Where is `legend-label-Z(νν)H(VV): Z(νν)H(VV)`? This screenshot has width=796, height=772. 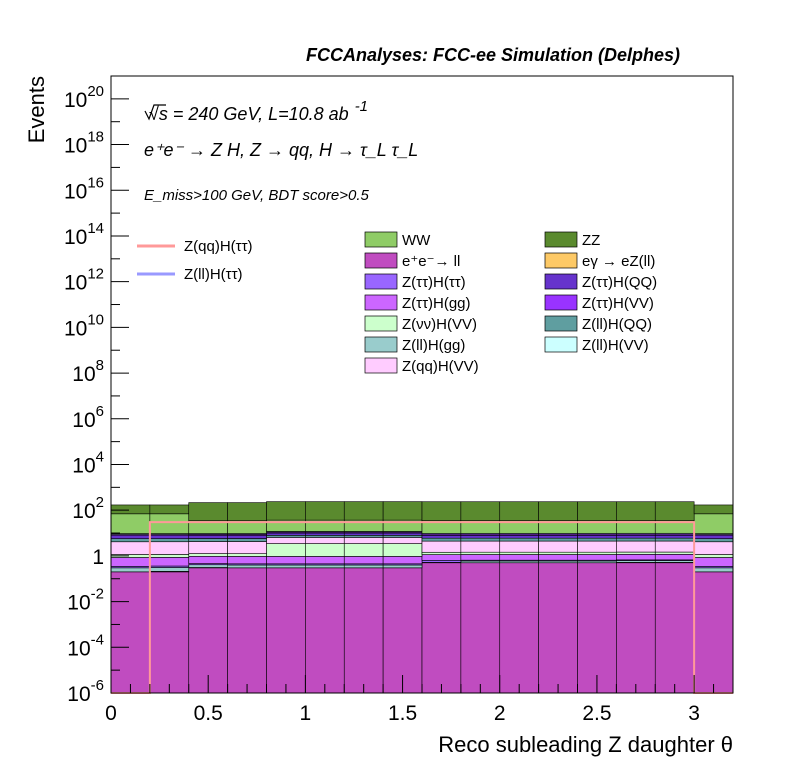
legend-label-Z(νν)H(VV): Z(νν)H(VV) is located at coordinates (439, 324).